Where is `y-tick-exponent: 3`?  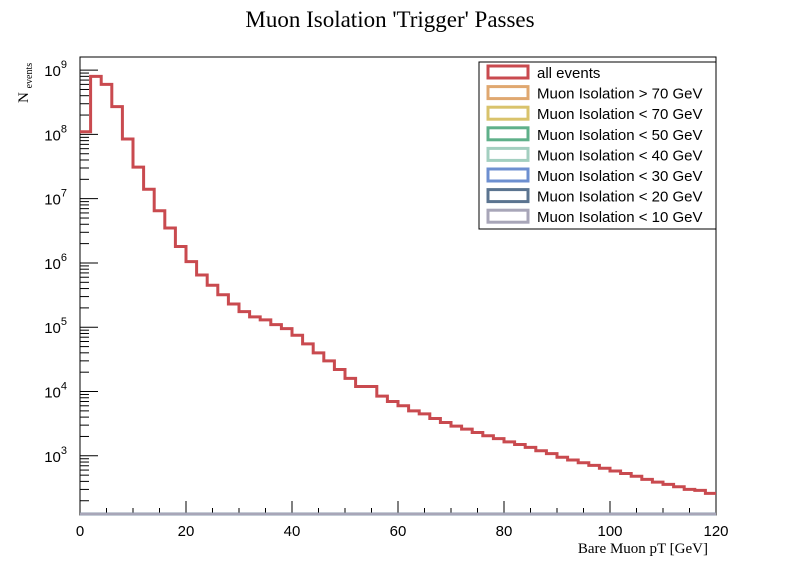 y-tick-exponent: 3 is located at coordinates (64, 451).